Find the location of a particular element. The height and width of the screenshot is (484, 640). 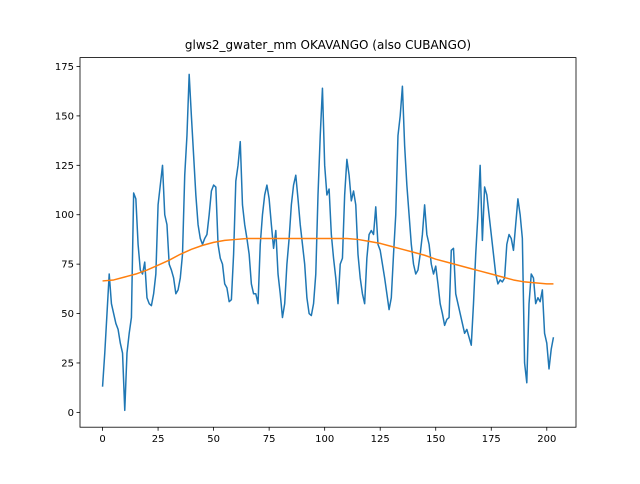

y-tick-label: 175 is located at coordinates (64, 67).